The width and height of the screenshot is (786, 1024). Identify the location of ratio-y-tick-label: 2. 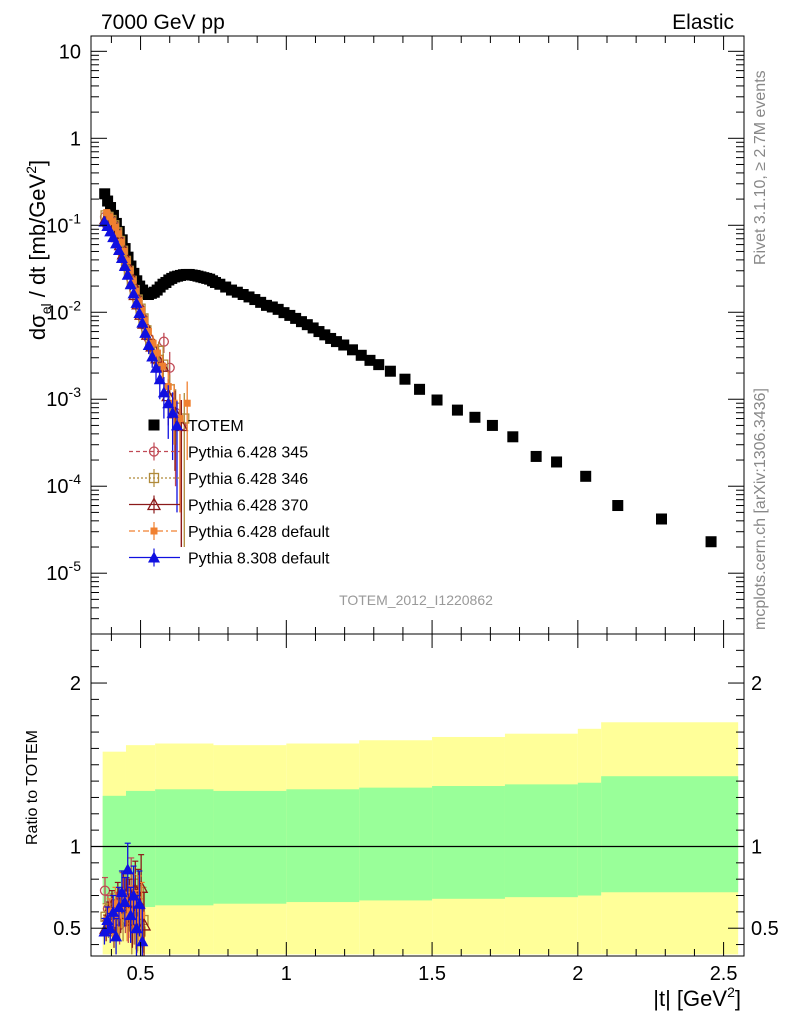
(75, 684).